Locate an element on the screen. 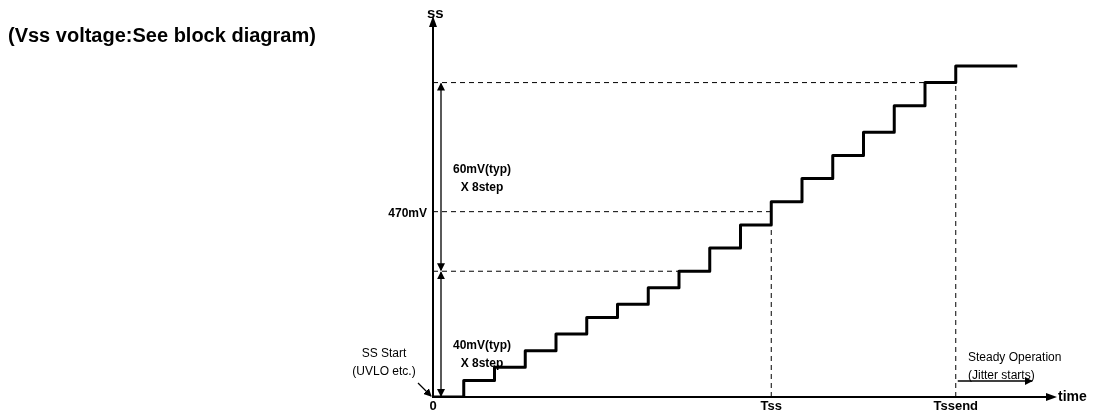  x-tick-label: Tssend is located at coordinates (956, 406).